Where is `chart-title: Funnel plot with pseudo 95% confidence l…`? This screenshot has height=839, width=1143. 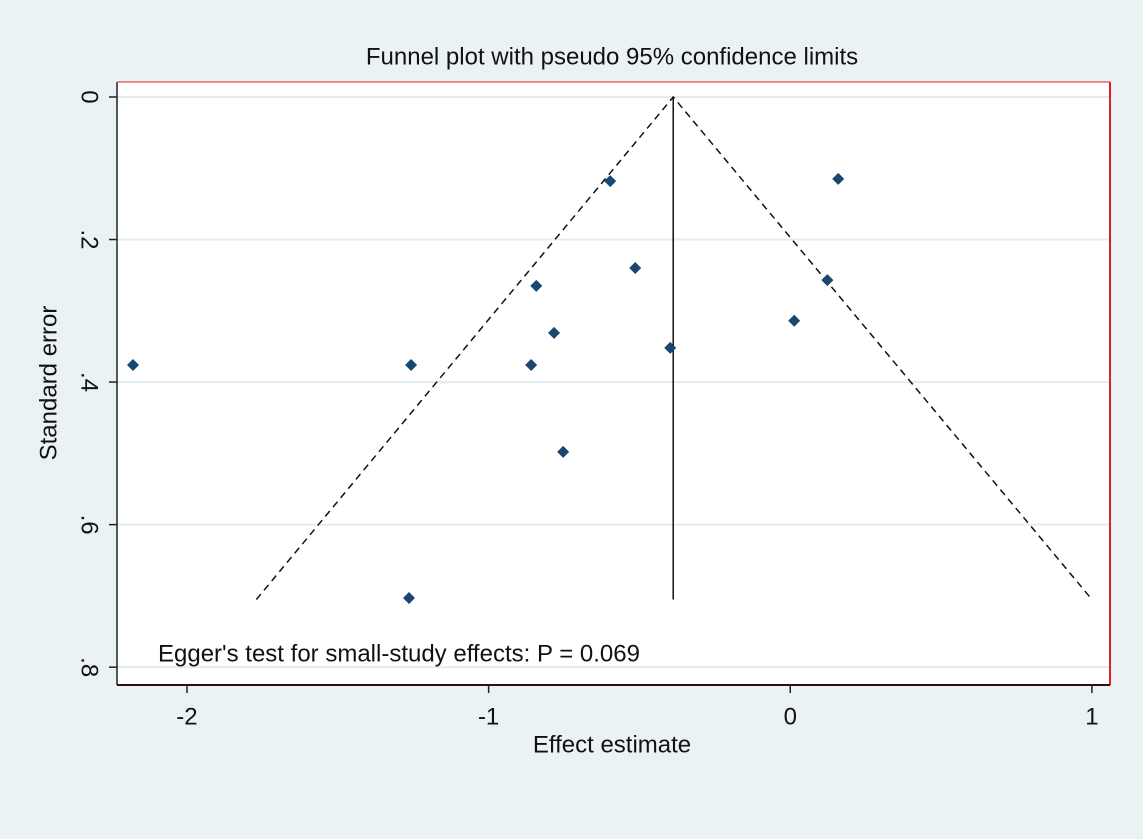 chart-title: Funnel plot with pseudo 95% confidence l… is located at coordinates (612, 56).